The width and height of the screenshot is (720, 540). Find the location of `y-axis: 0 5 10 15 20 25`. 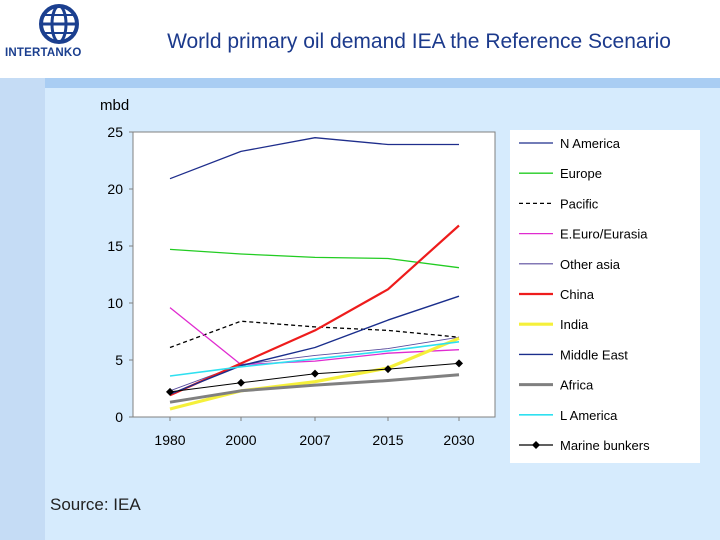

y-axis: 0 5 10 15 20 25 is located at coordinates (120, 274).